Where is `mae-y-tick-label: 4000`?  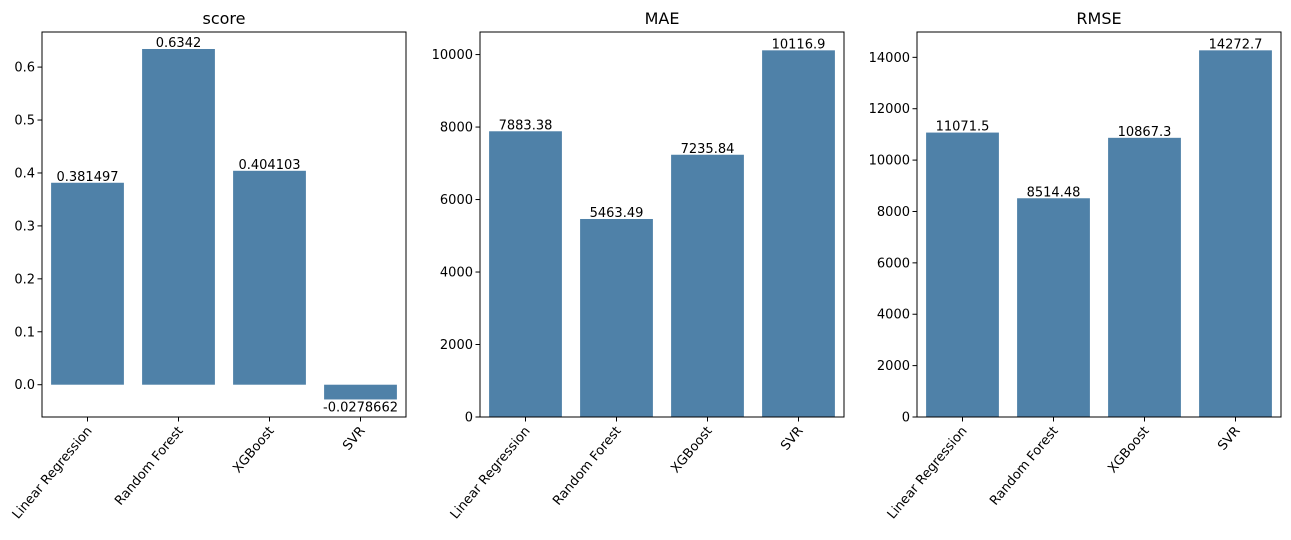
mae-y-tick-label: 4000 is located at coordinates (456, 273).